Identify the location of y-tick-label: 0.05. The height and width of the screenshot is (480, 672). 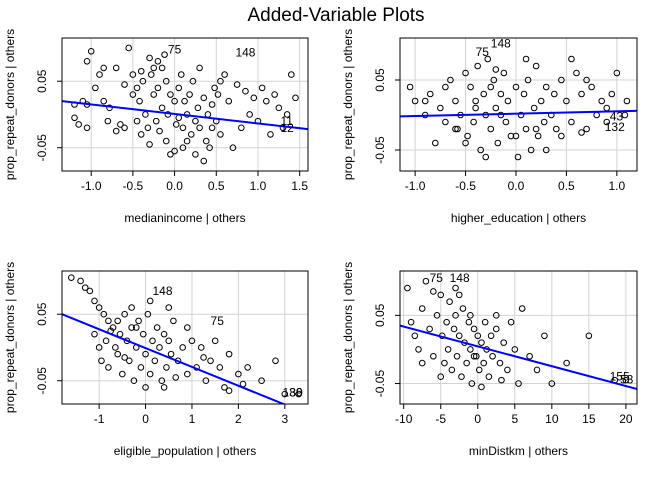
(380, 315).